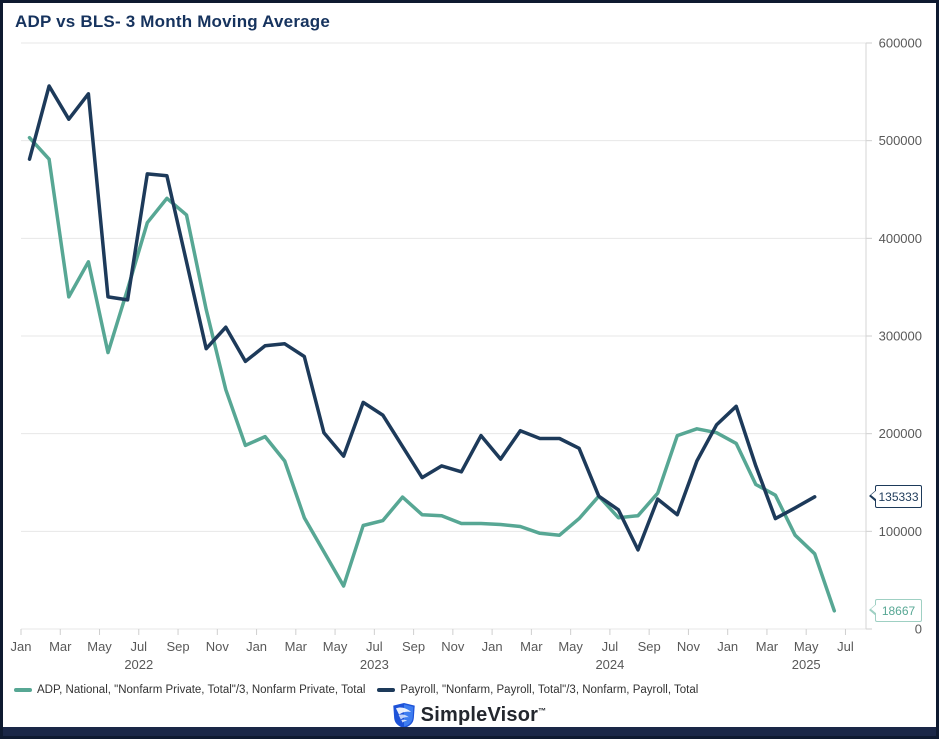 This screenshot has width=939, height=739. Describe the element at coordinates (900, 238) in the screenshot. I see `svg-text: 400000` at that location.